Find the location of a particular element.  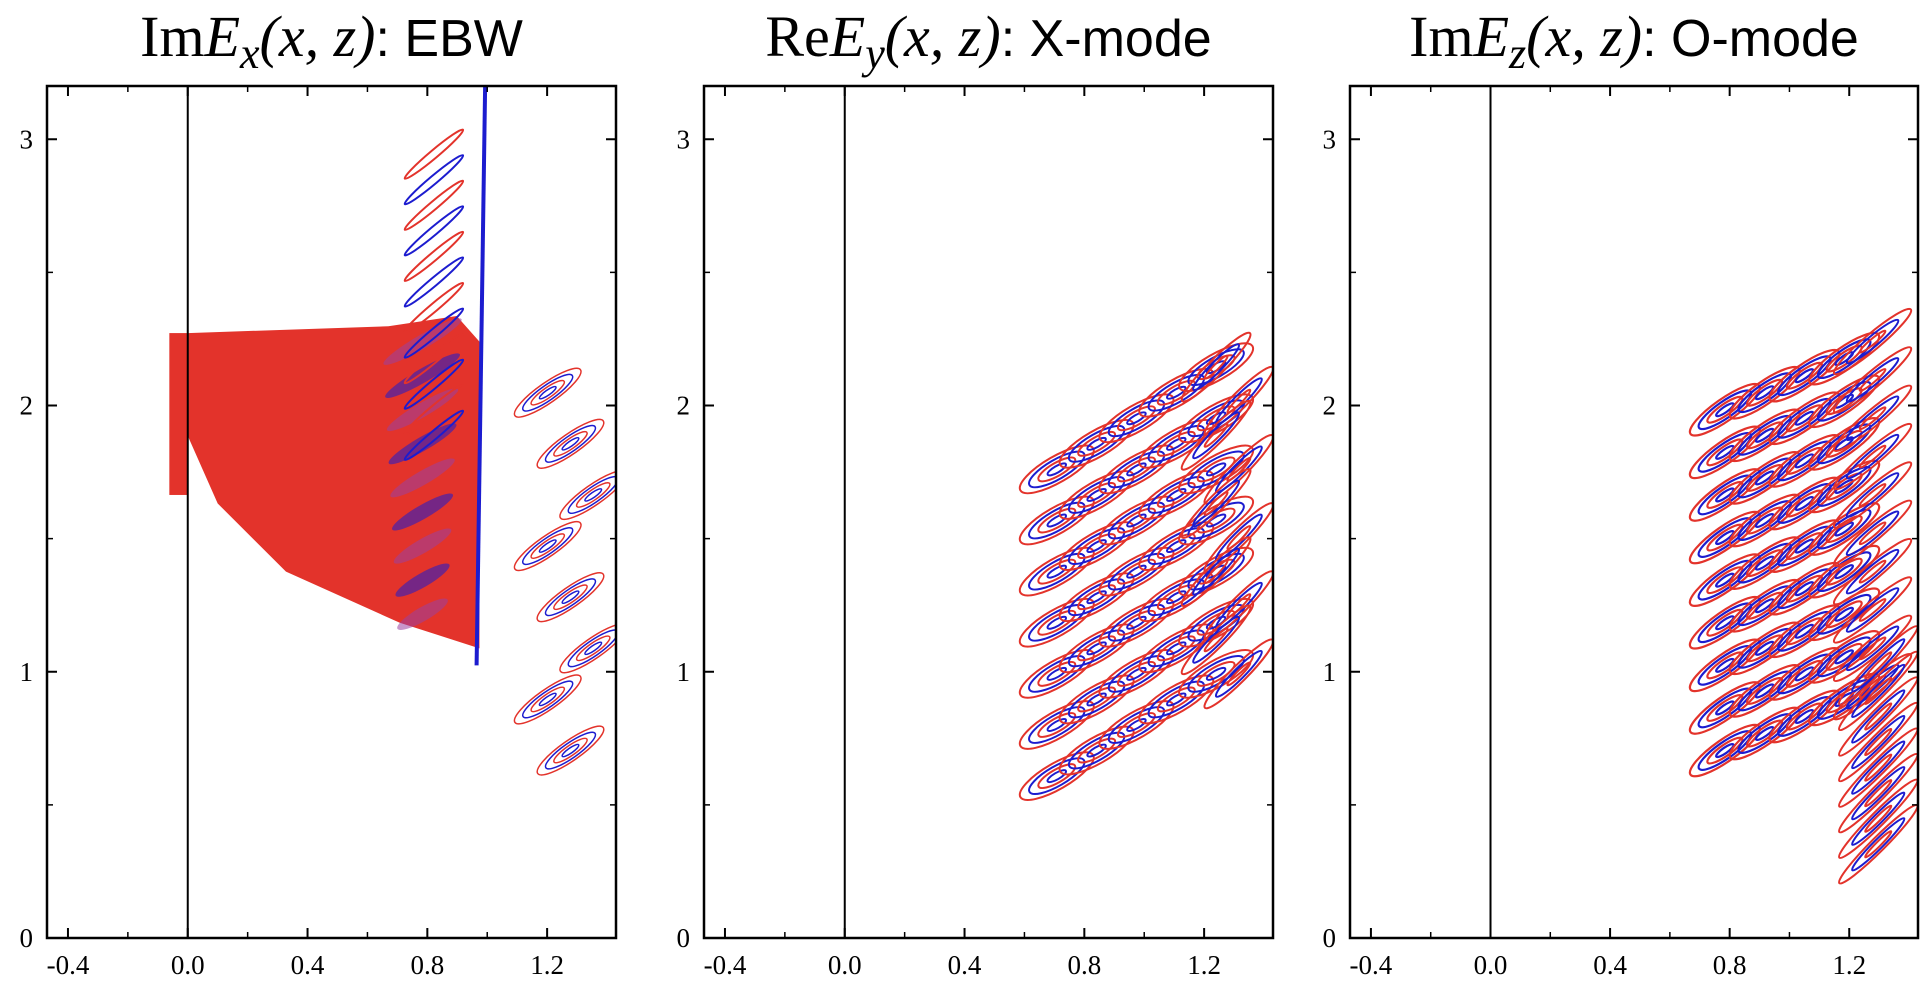

y-tick-label: 2 is located at coordinates (684, 406).